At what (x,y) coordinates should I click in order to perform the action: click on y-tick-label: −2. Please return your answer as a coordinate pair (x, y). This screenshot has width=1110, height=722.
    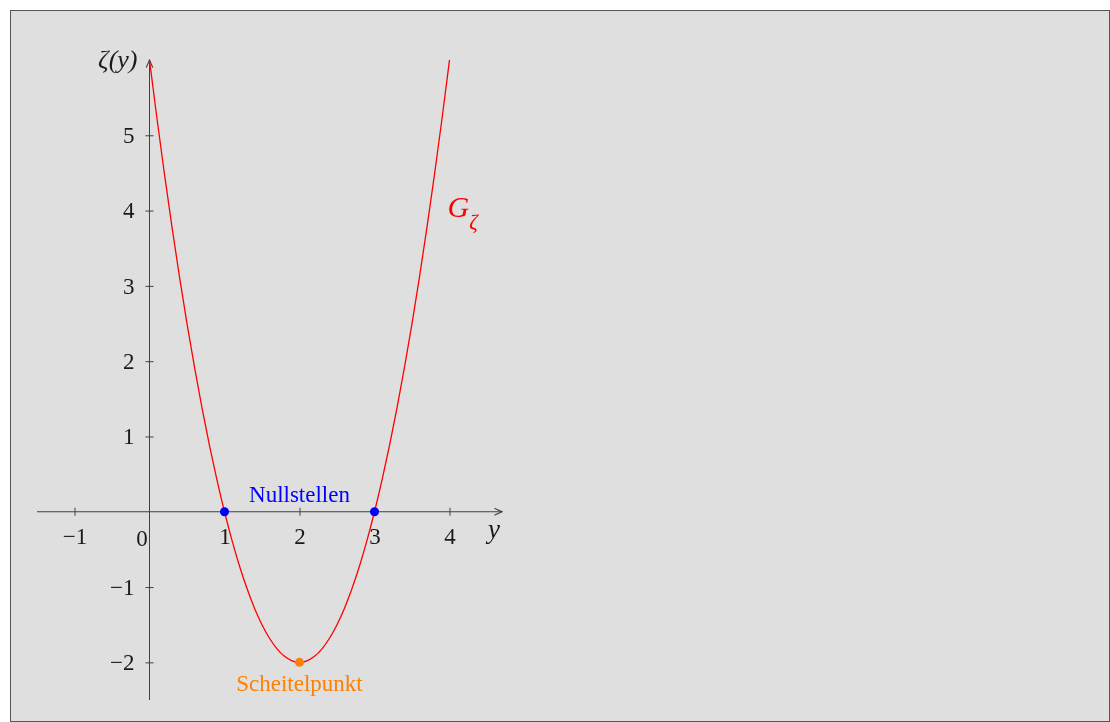
    Looking at the image, I should click on (122, 663).